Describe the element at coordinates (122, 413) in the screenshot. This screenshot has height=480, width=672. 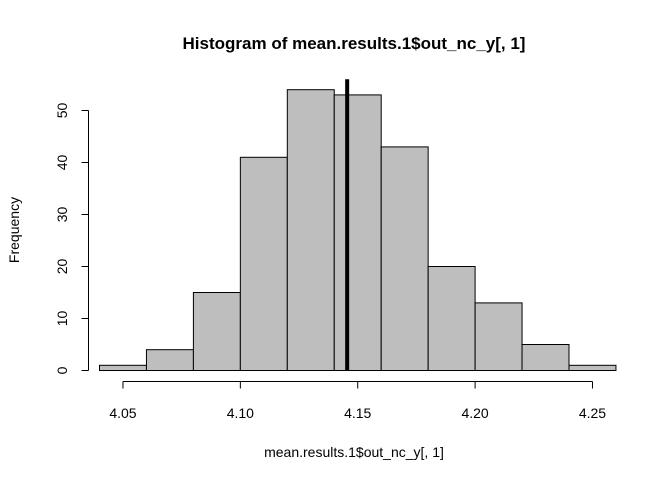
I see `x-tick-label: 4.05` at that location.